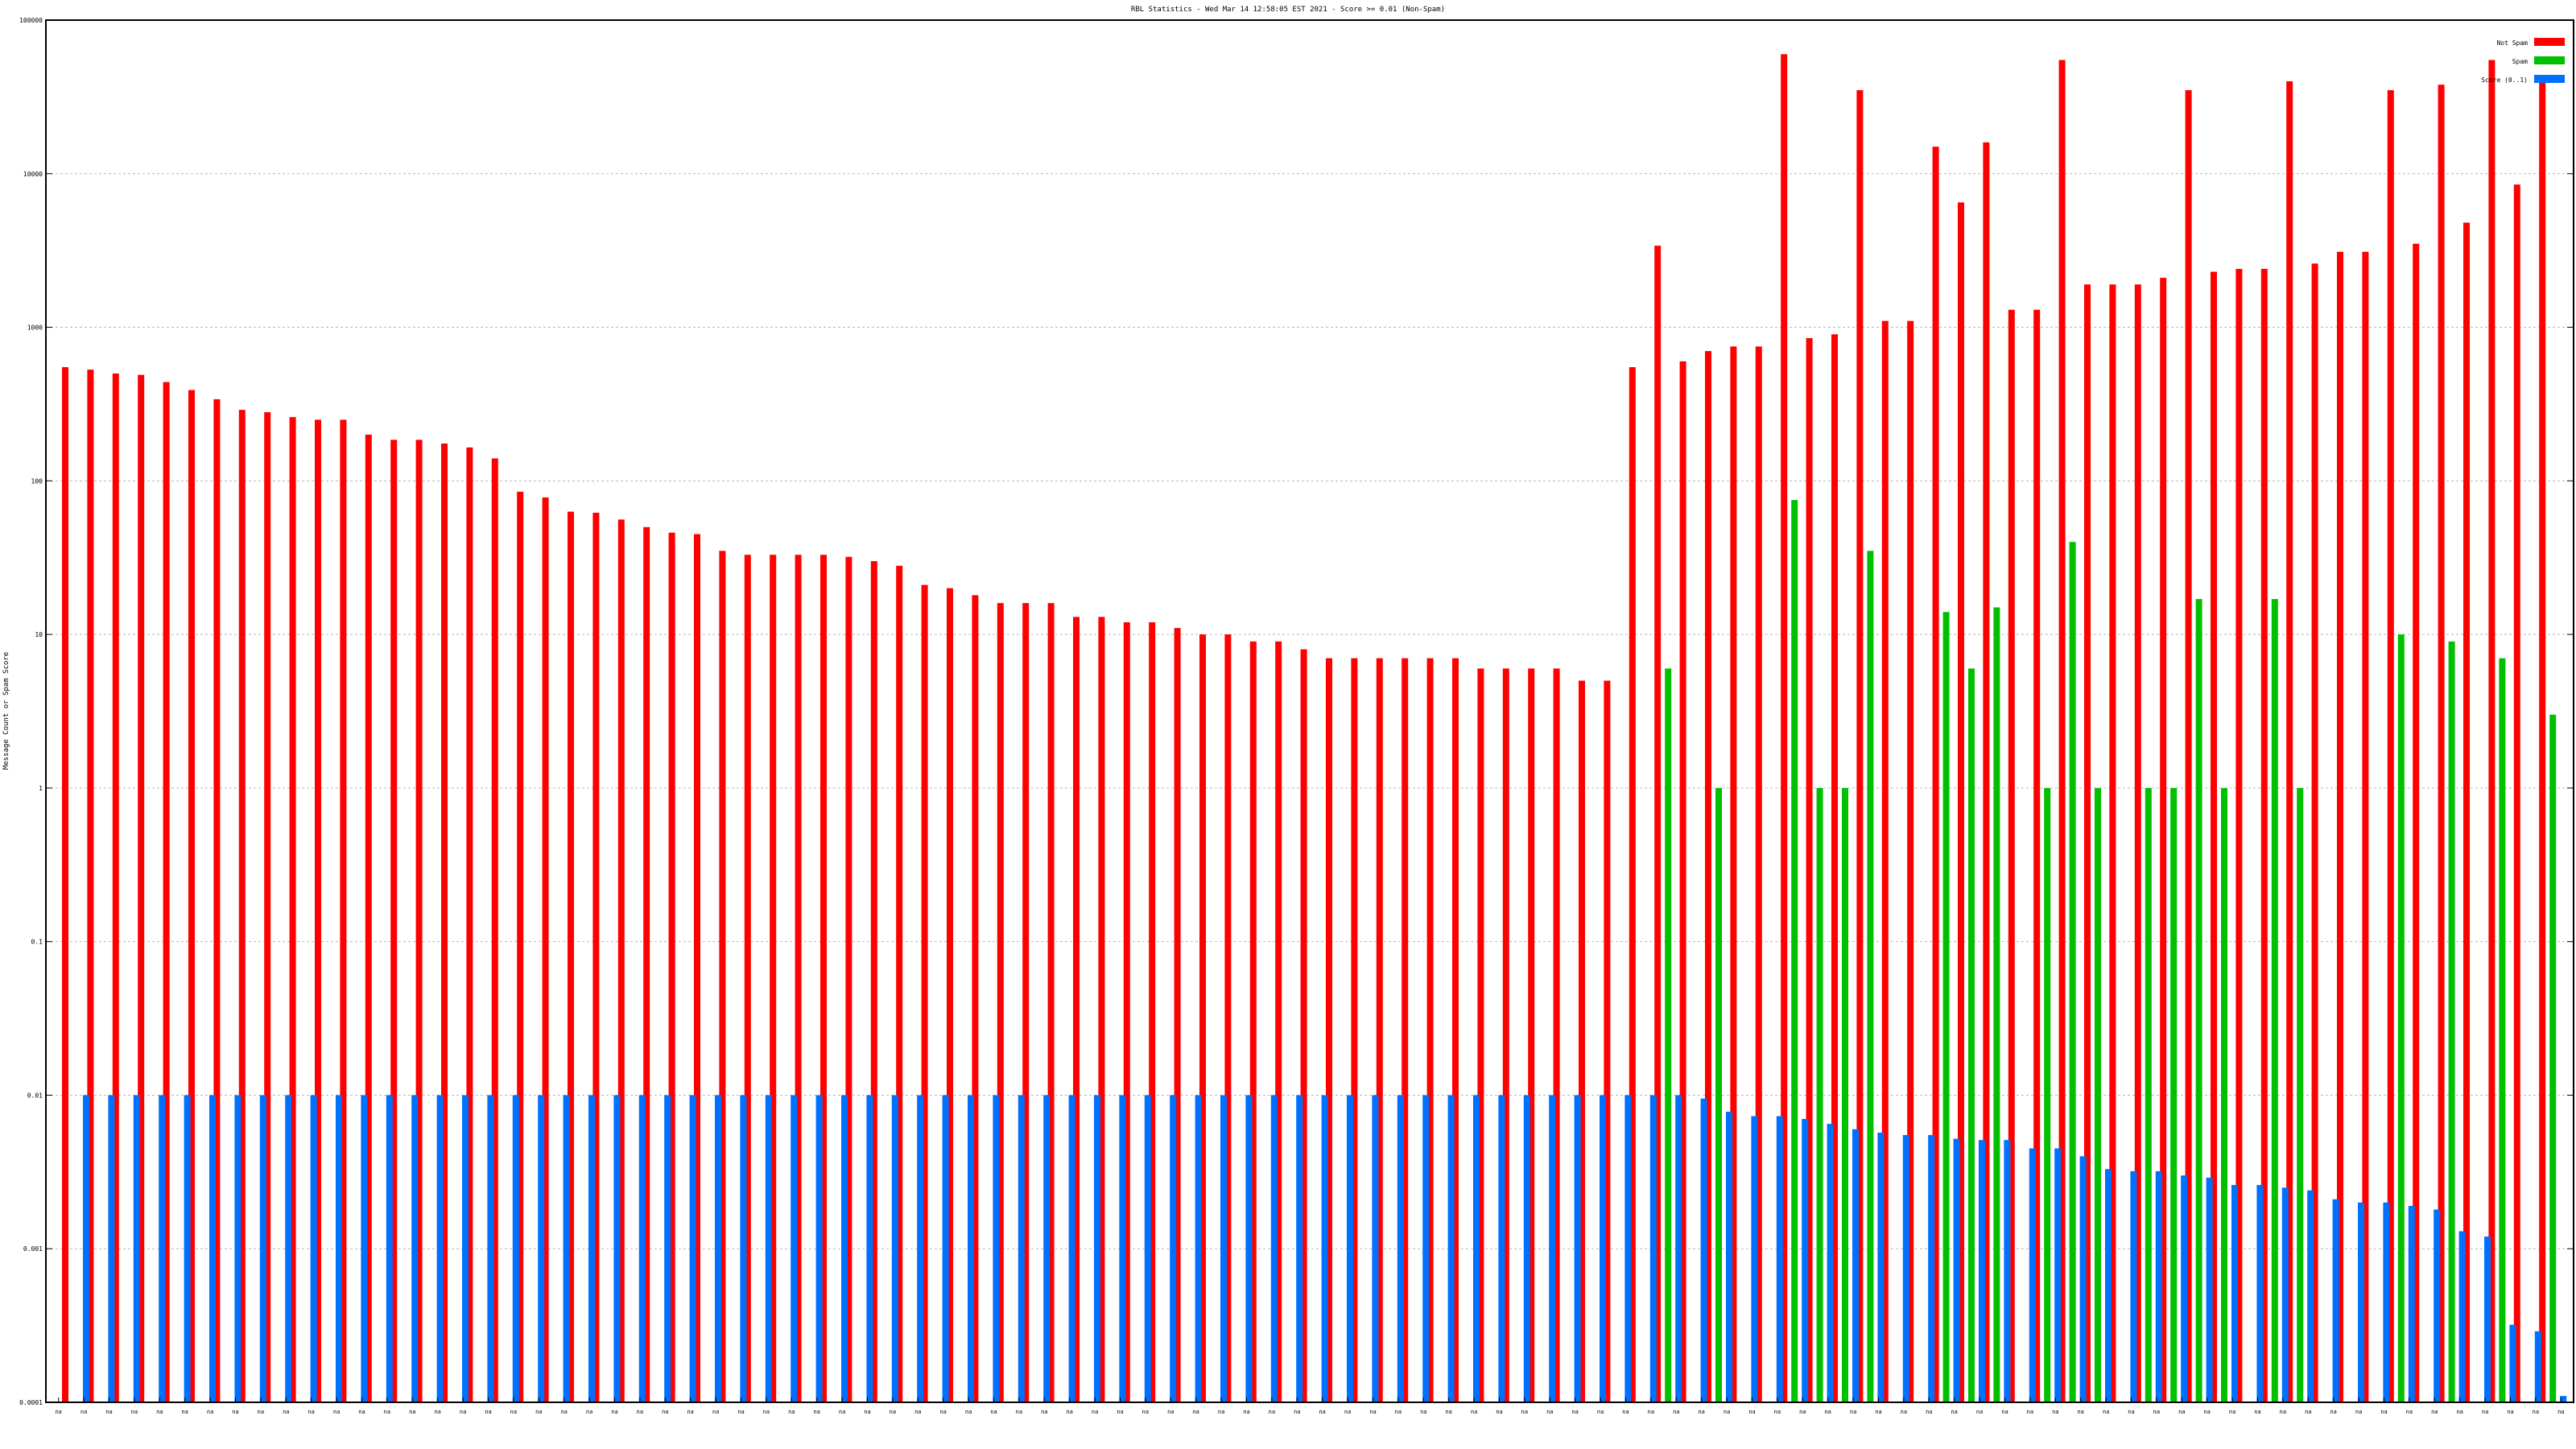 The image size is (2576, 1449). I want to click on y-axis-label: Message Count or Spam Score, so click(6, 711).